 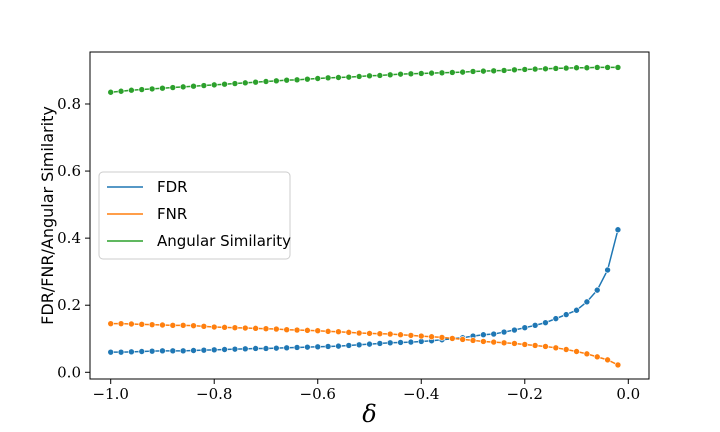 I want to click on y-tick-label: 0.2, so click(x=69, y=305).